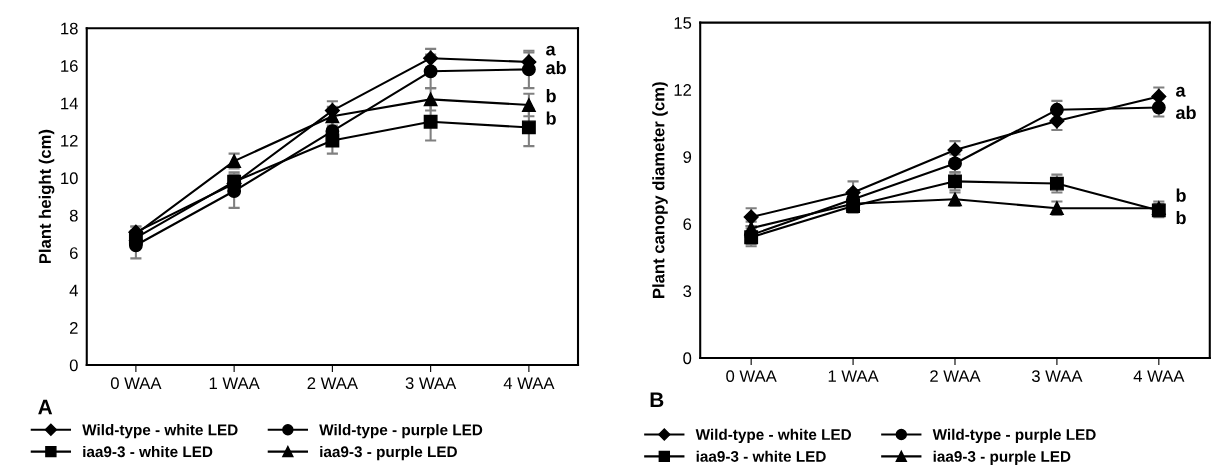  I want to click on y-tick-label: 14, so click(69, 103).